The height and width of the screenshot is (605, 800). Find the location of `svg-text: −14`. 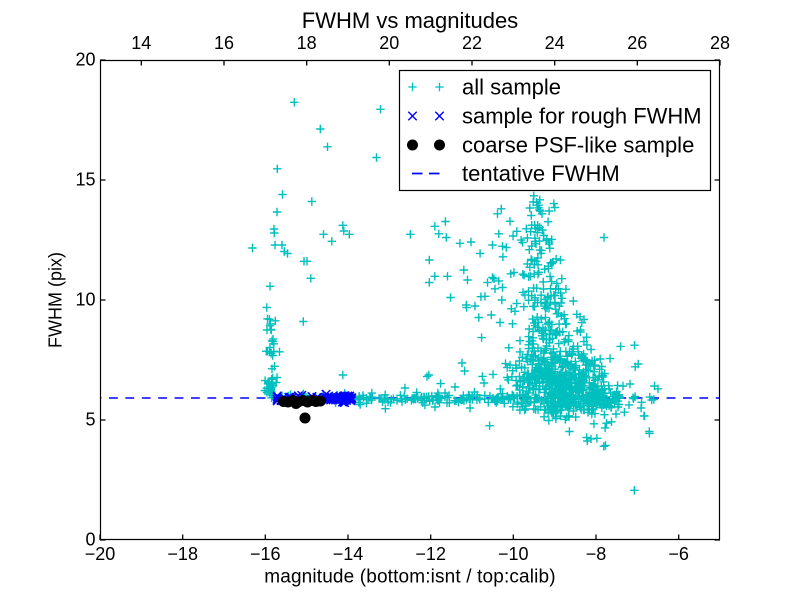

svg-text: −14 is located at coordinates (348, 554).